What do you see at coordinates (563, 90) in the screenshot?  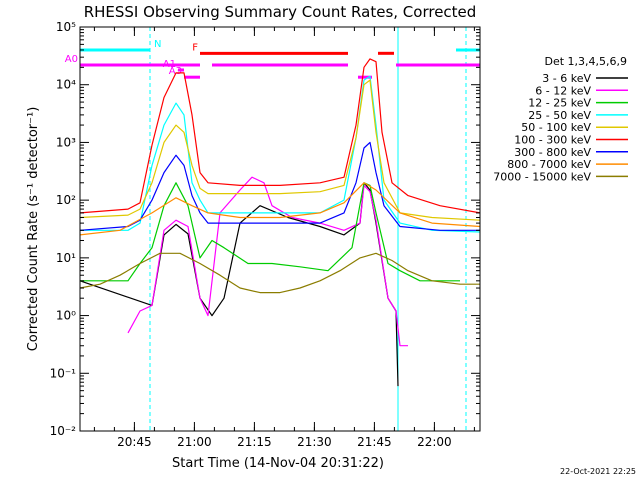 I see `legend-label-1: 6 - 12 keV` at bounding box center [563, 90].